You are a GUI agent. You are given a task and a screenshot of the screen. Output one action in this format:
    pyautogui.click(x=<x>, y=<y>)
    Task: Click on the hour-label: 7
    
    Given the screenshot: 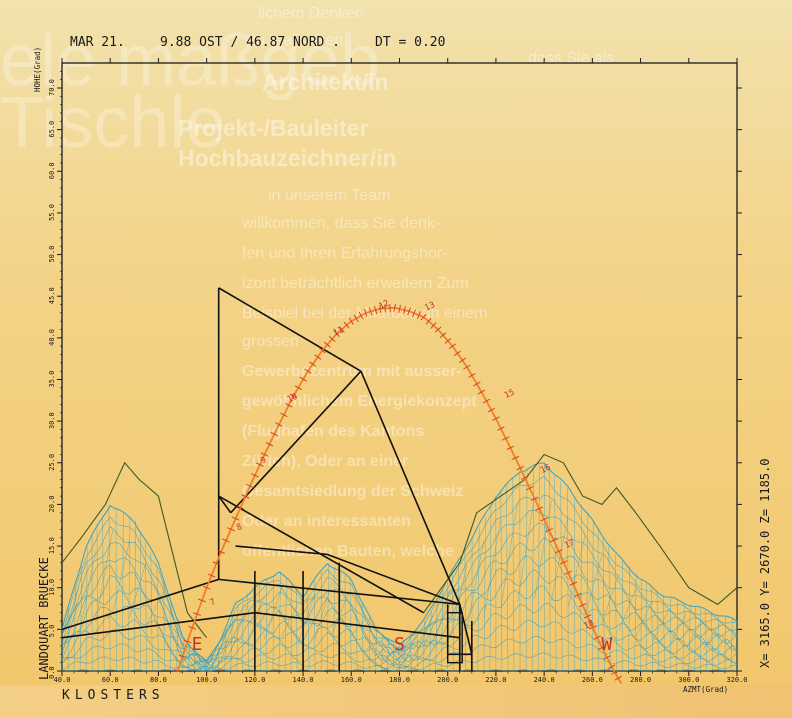 What is the action you would take?
    pyautogui.click(x=213, y=602)
    